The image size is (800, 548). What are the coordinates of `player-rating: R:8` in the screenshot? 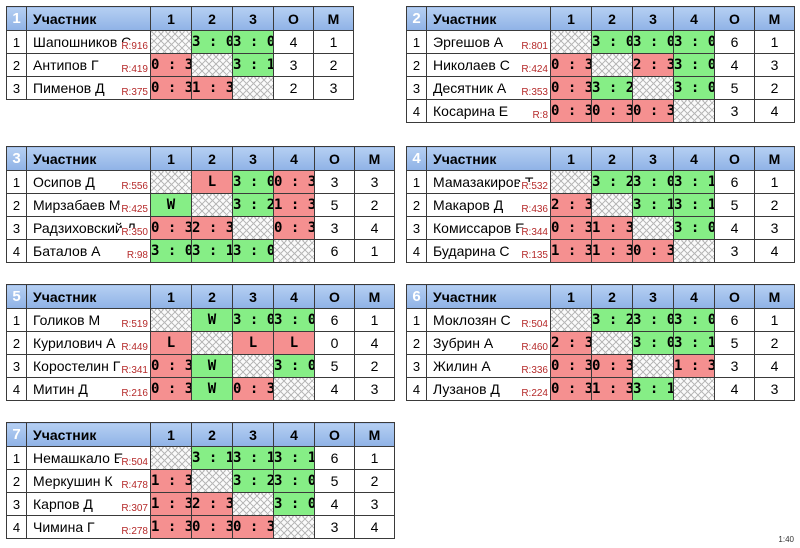 It's located at (539, 115).